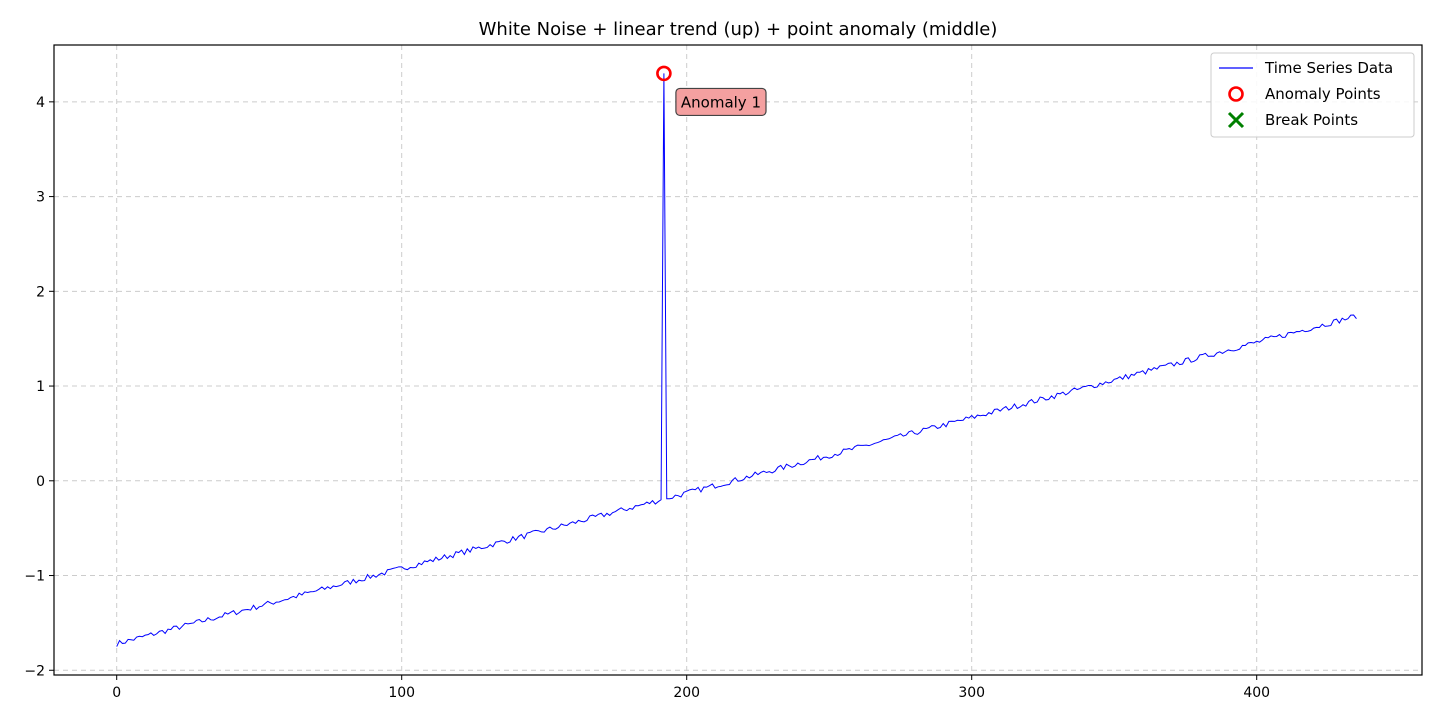  Describe the element at coordinates (34, 577) in the screenshot. I see `y-tick-label: −1` at that location.